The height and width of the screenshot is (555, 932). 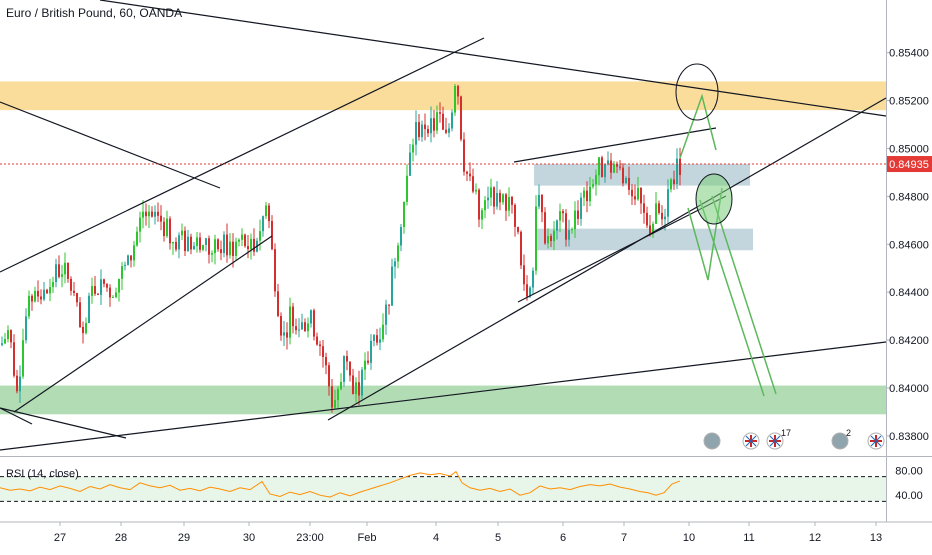 I want to click on price-tick-label: 0.84200, so click(x=909, y=341).